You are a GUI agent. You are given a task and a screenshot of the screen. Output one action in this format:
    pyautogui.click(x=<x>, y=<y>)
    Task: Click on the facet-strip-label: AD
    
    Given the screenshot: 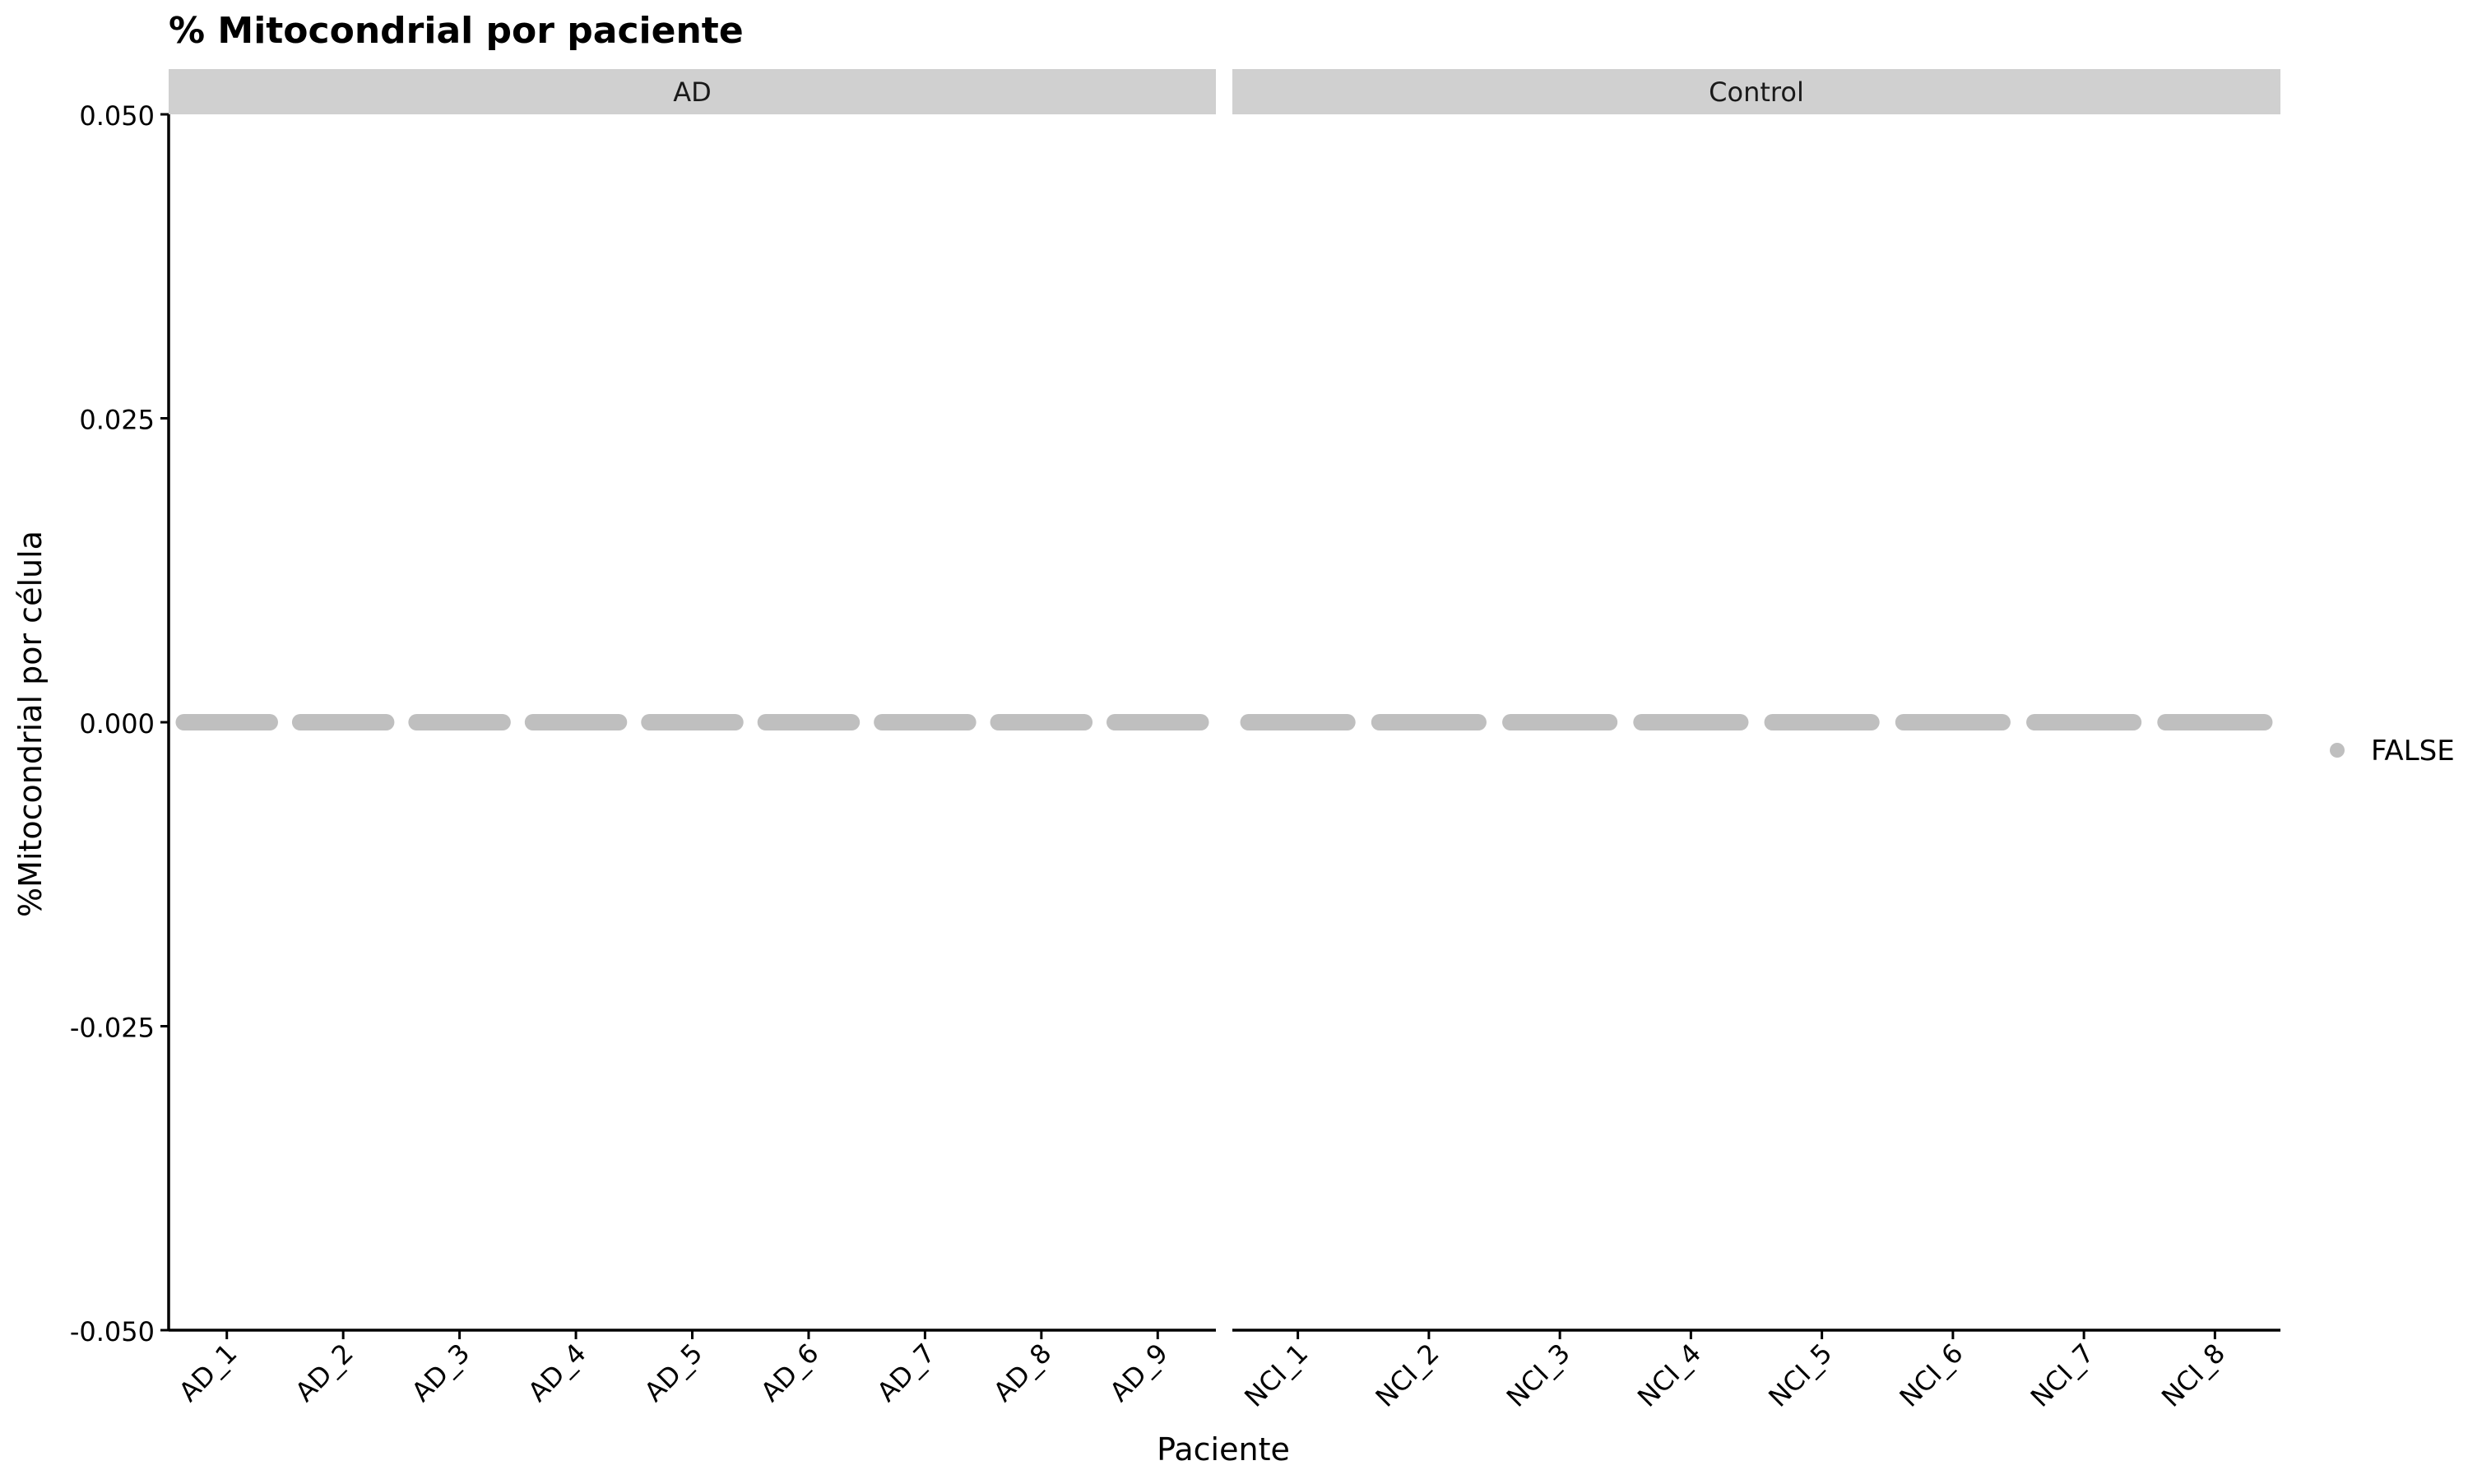 What is the action you would take?
    pyautogui.click(x=692, y=92)
    